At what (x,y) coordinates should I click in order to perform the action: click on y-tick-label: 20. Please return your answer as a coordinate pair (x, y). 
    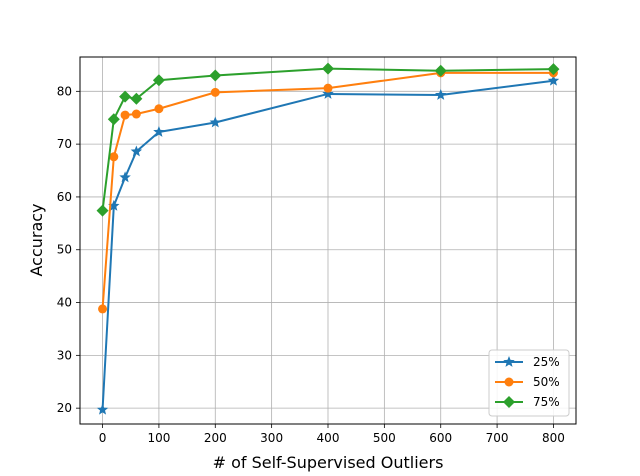
    Looking at the image, I should click on (64, 408).